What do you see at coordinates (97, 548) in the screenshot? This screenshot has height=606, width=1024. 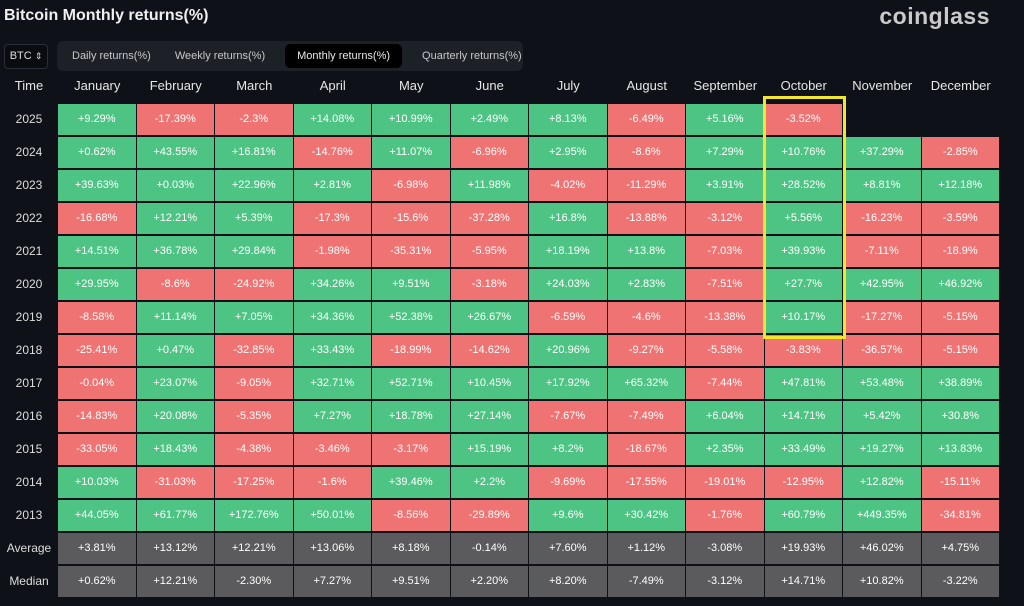 I see `return-cell: +3.81%` at bounding box center [97, 548].